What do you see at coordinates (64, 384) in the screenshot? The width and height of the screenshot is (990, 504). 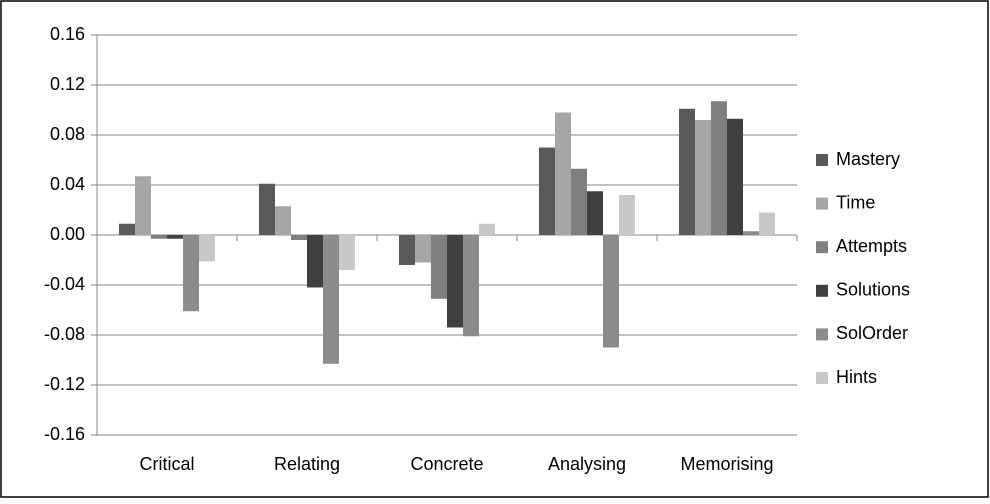 I see `y-tick-label: -0.12` at bounding box center [64, 384].